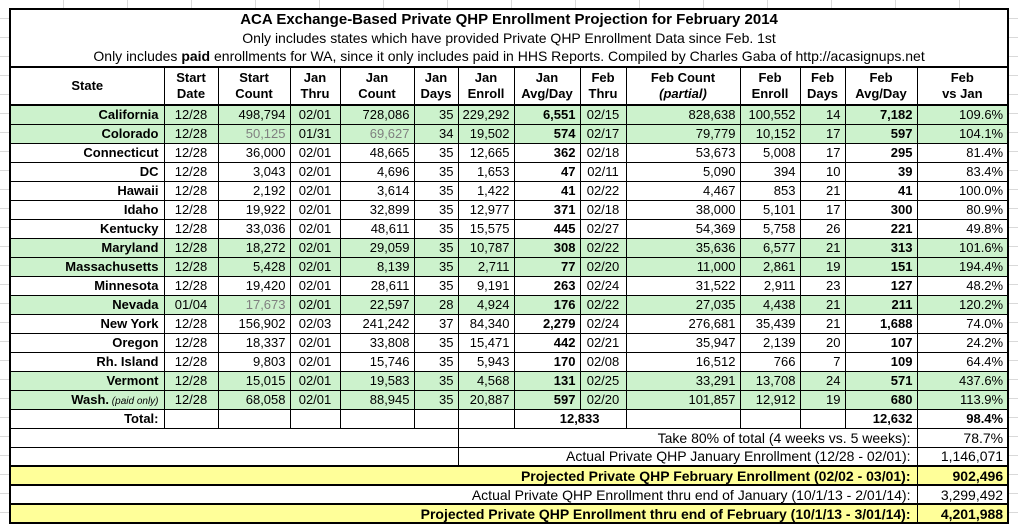  Describe the element at coordinates (962, 456) in the screenshot. I see `summary-value: 1,146,071` at that location.